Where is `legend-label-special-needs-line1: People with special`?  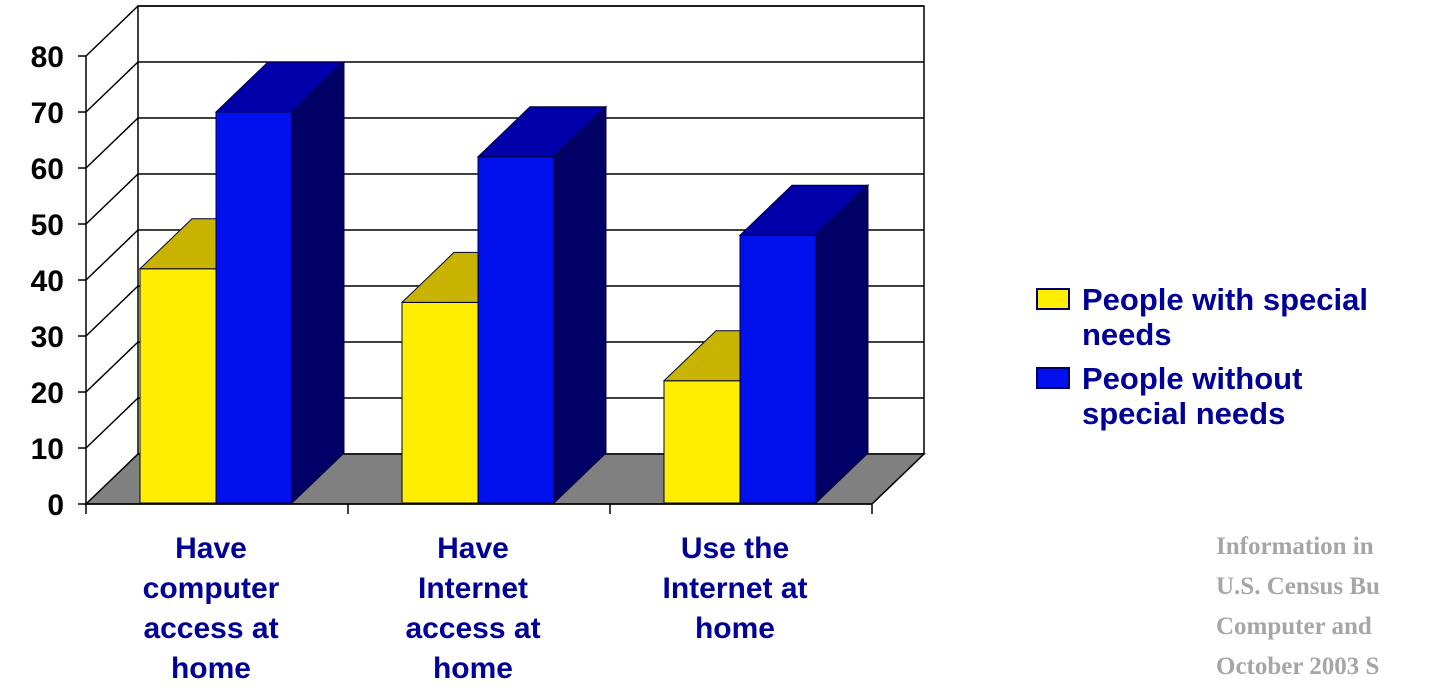 legend-label-special-needs-line1: People with special is located at coordinates (1225, 299).